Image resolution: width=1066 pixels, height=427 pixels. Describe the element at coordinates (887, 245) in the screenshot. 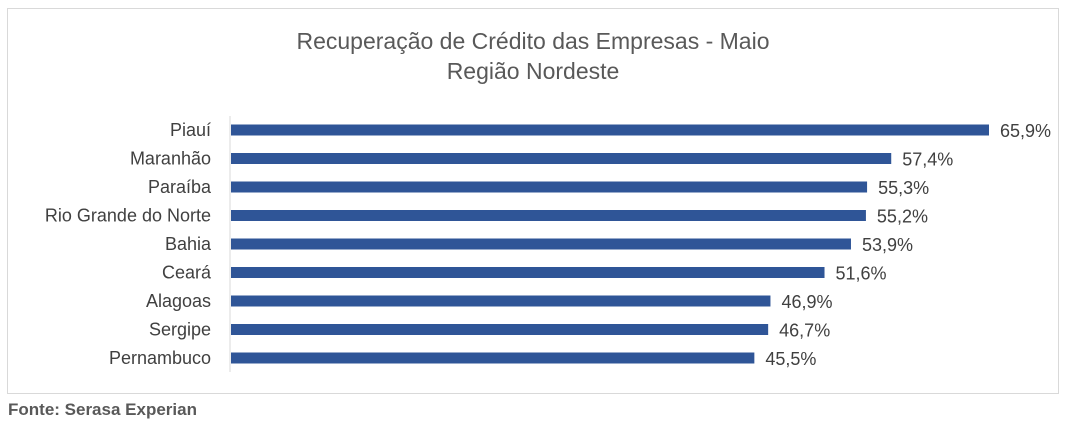

I see `value-label: 53,9%` at that location.